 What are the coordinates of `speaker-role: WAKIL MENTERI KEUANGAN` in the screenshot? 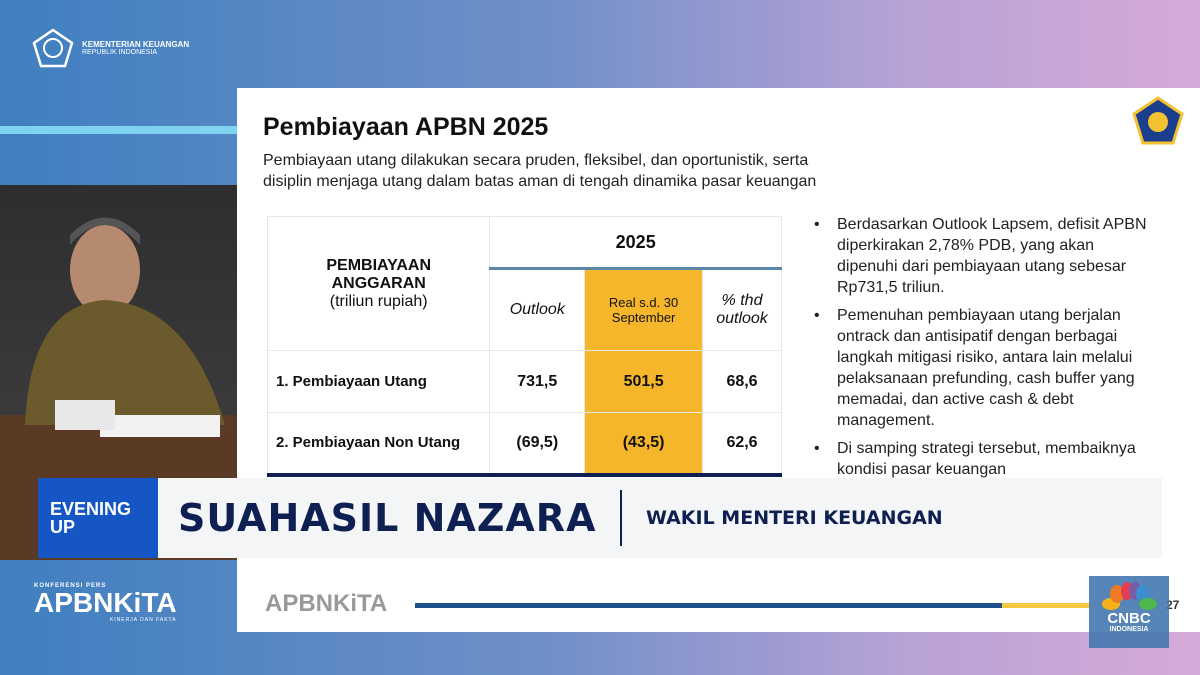 It's located at (794, 518).